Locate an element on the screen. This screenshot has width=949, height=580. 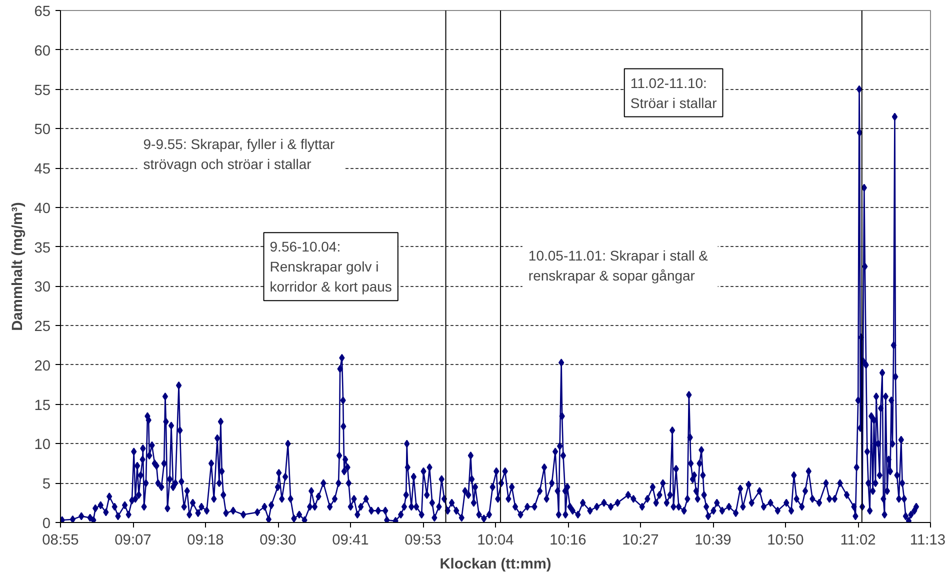
y-tick-label: 0 is located at coordinates (46, 524).